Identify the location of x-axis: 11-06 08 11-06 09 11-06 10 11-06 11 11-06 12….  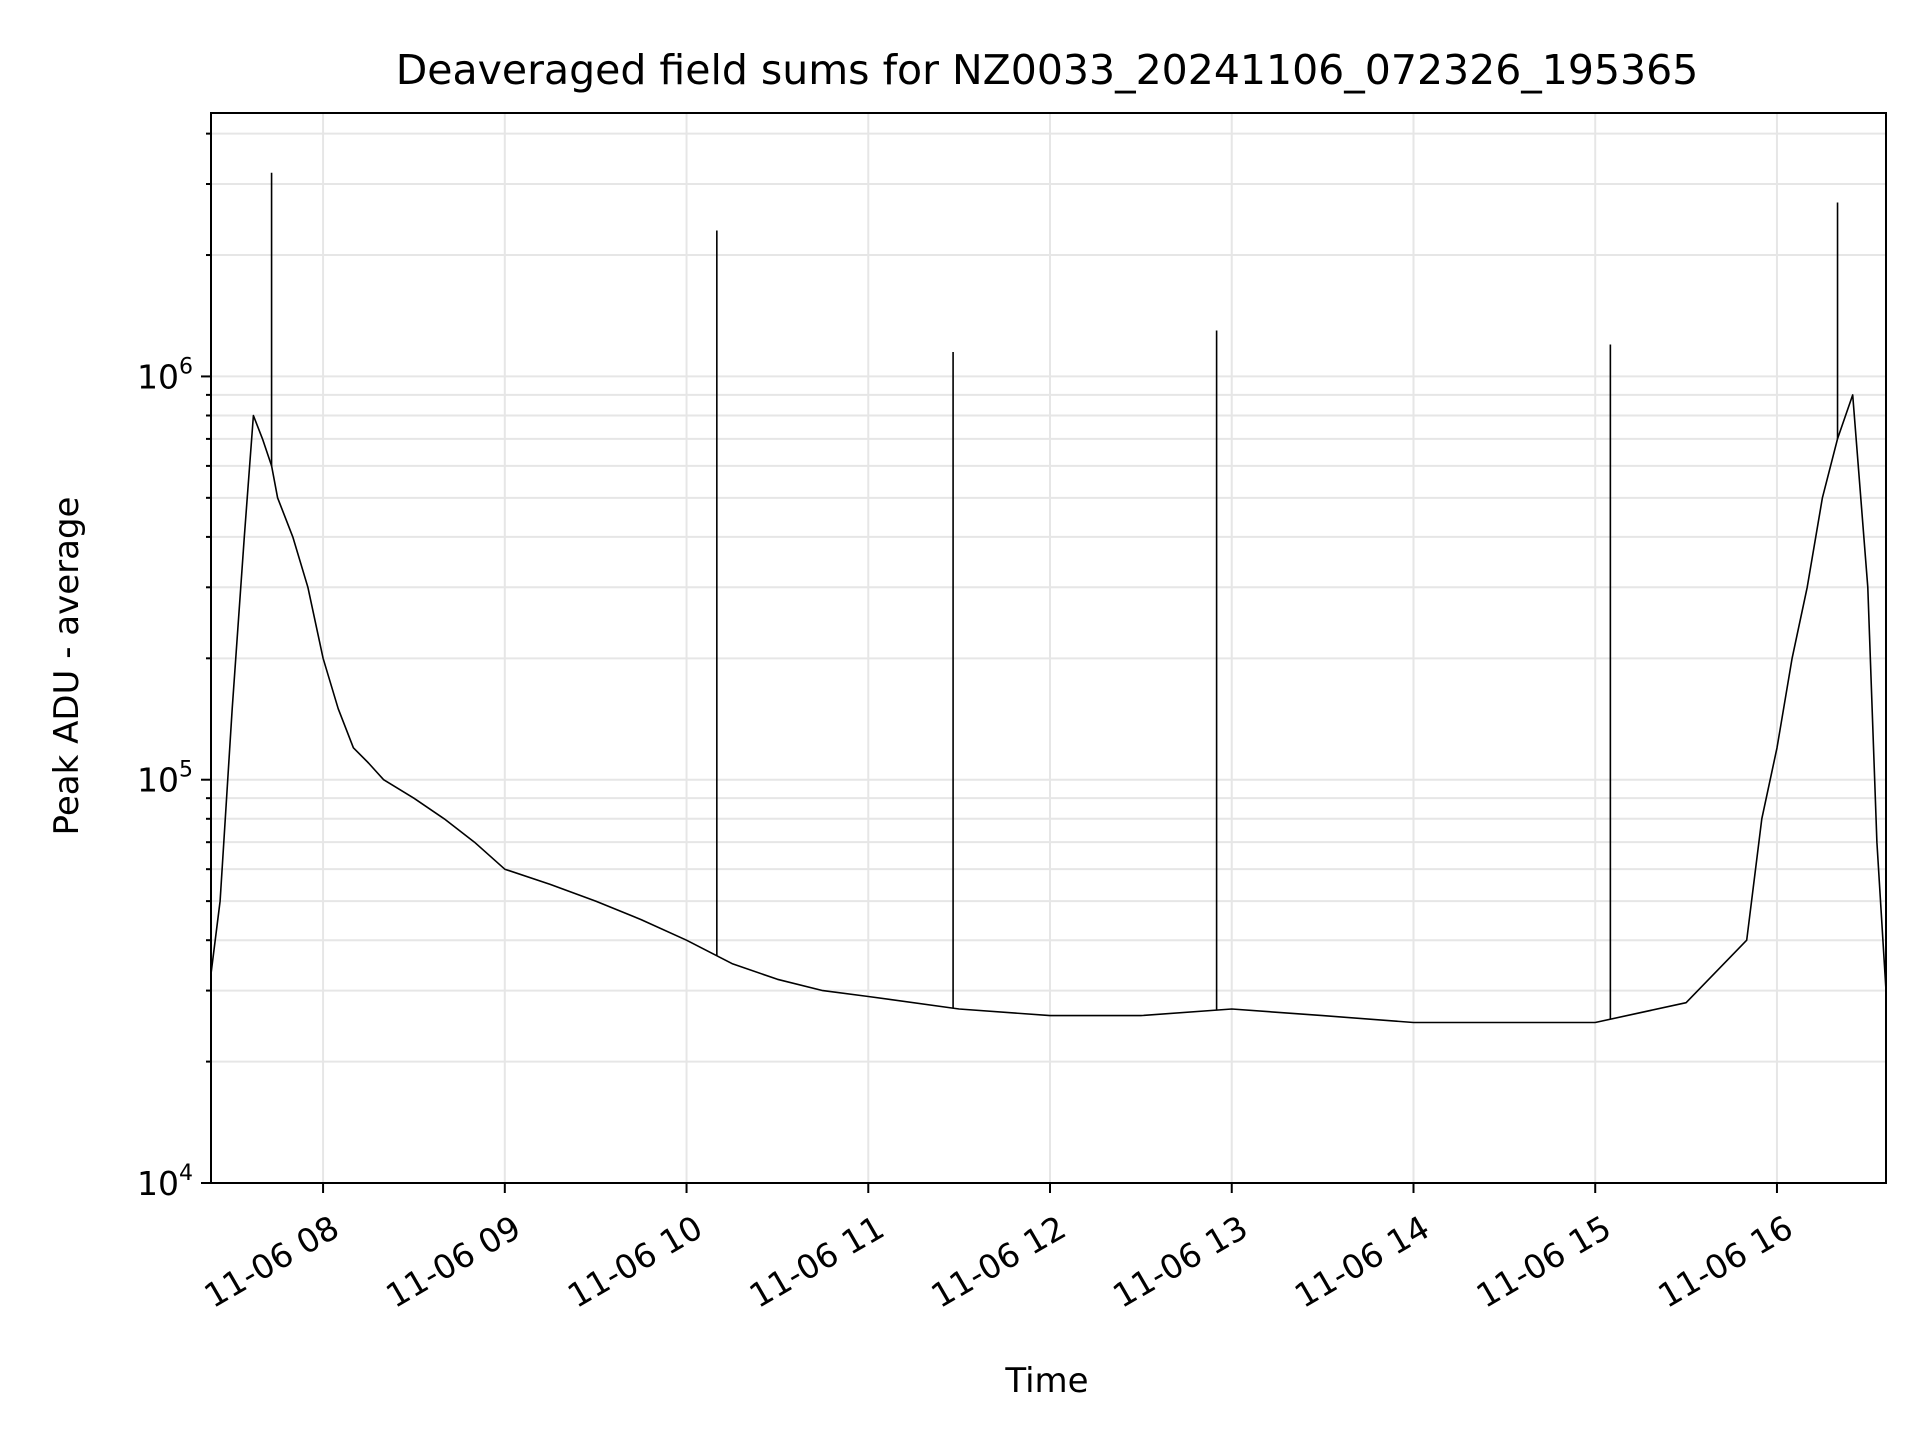
(998, 1249).